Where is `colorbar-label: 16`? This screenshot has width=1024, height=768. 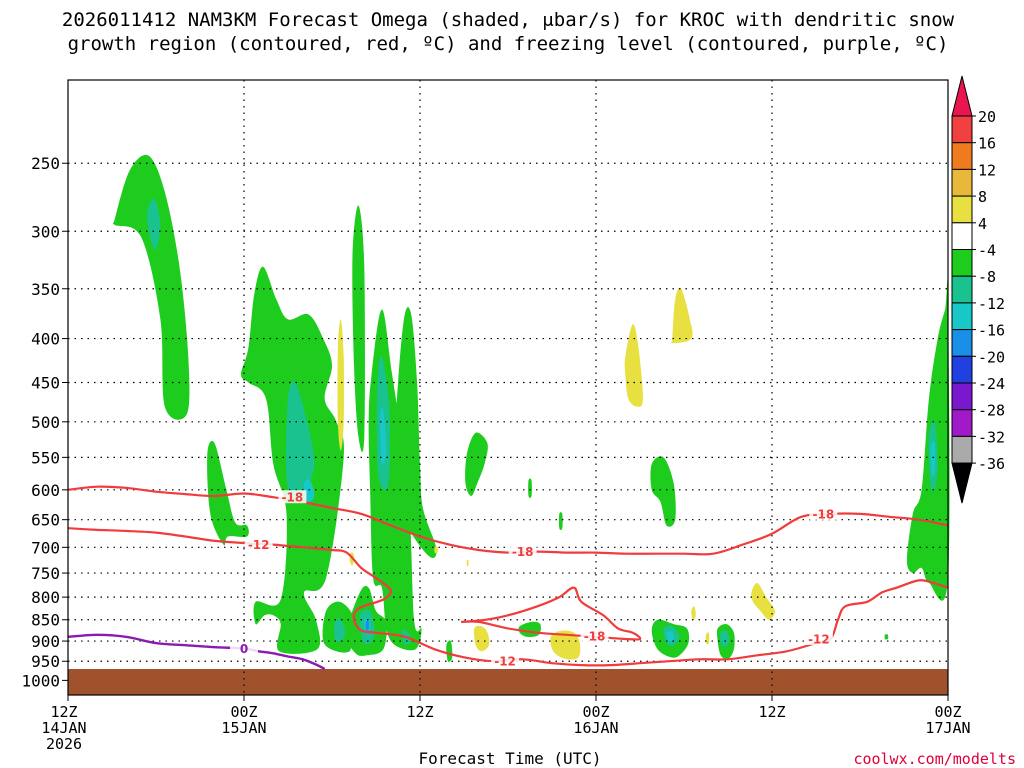 colorbar-label: 16 is located at coordinates (987, 144).